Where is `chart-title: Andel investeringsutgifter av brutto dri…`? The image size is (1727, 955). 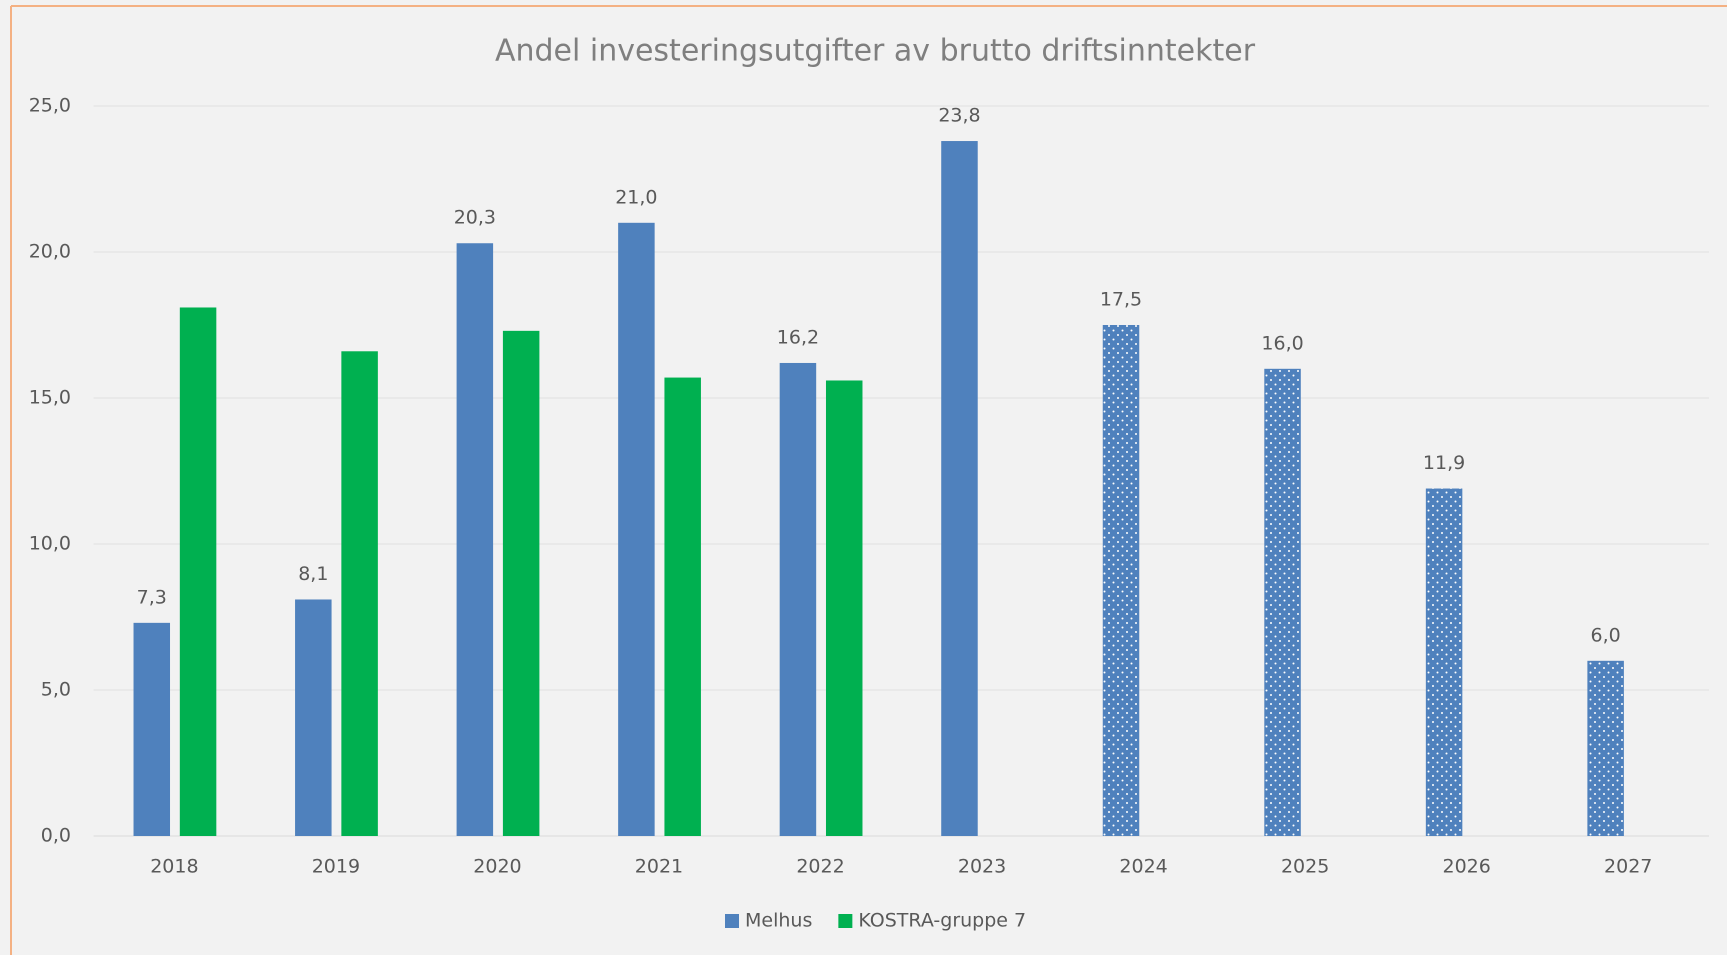
chart-title: Andel investeringsutgifter av brutto dri… is located at coordinates (875, 51).